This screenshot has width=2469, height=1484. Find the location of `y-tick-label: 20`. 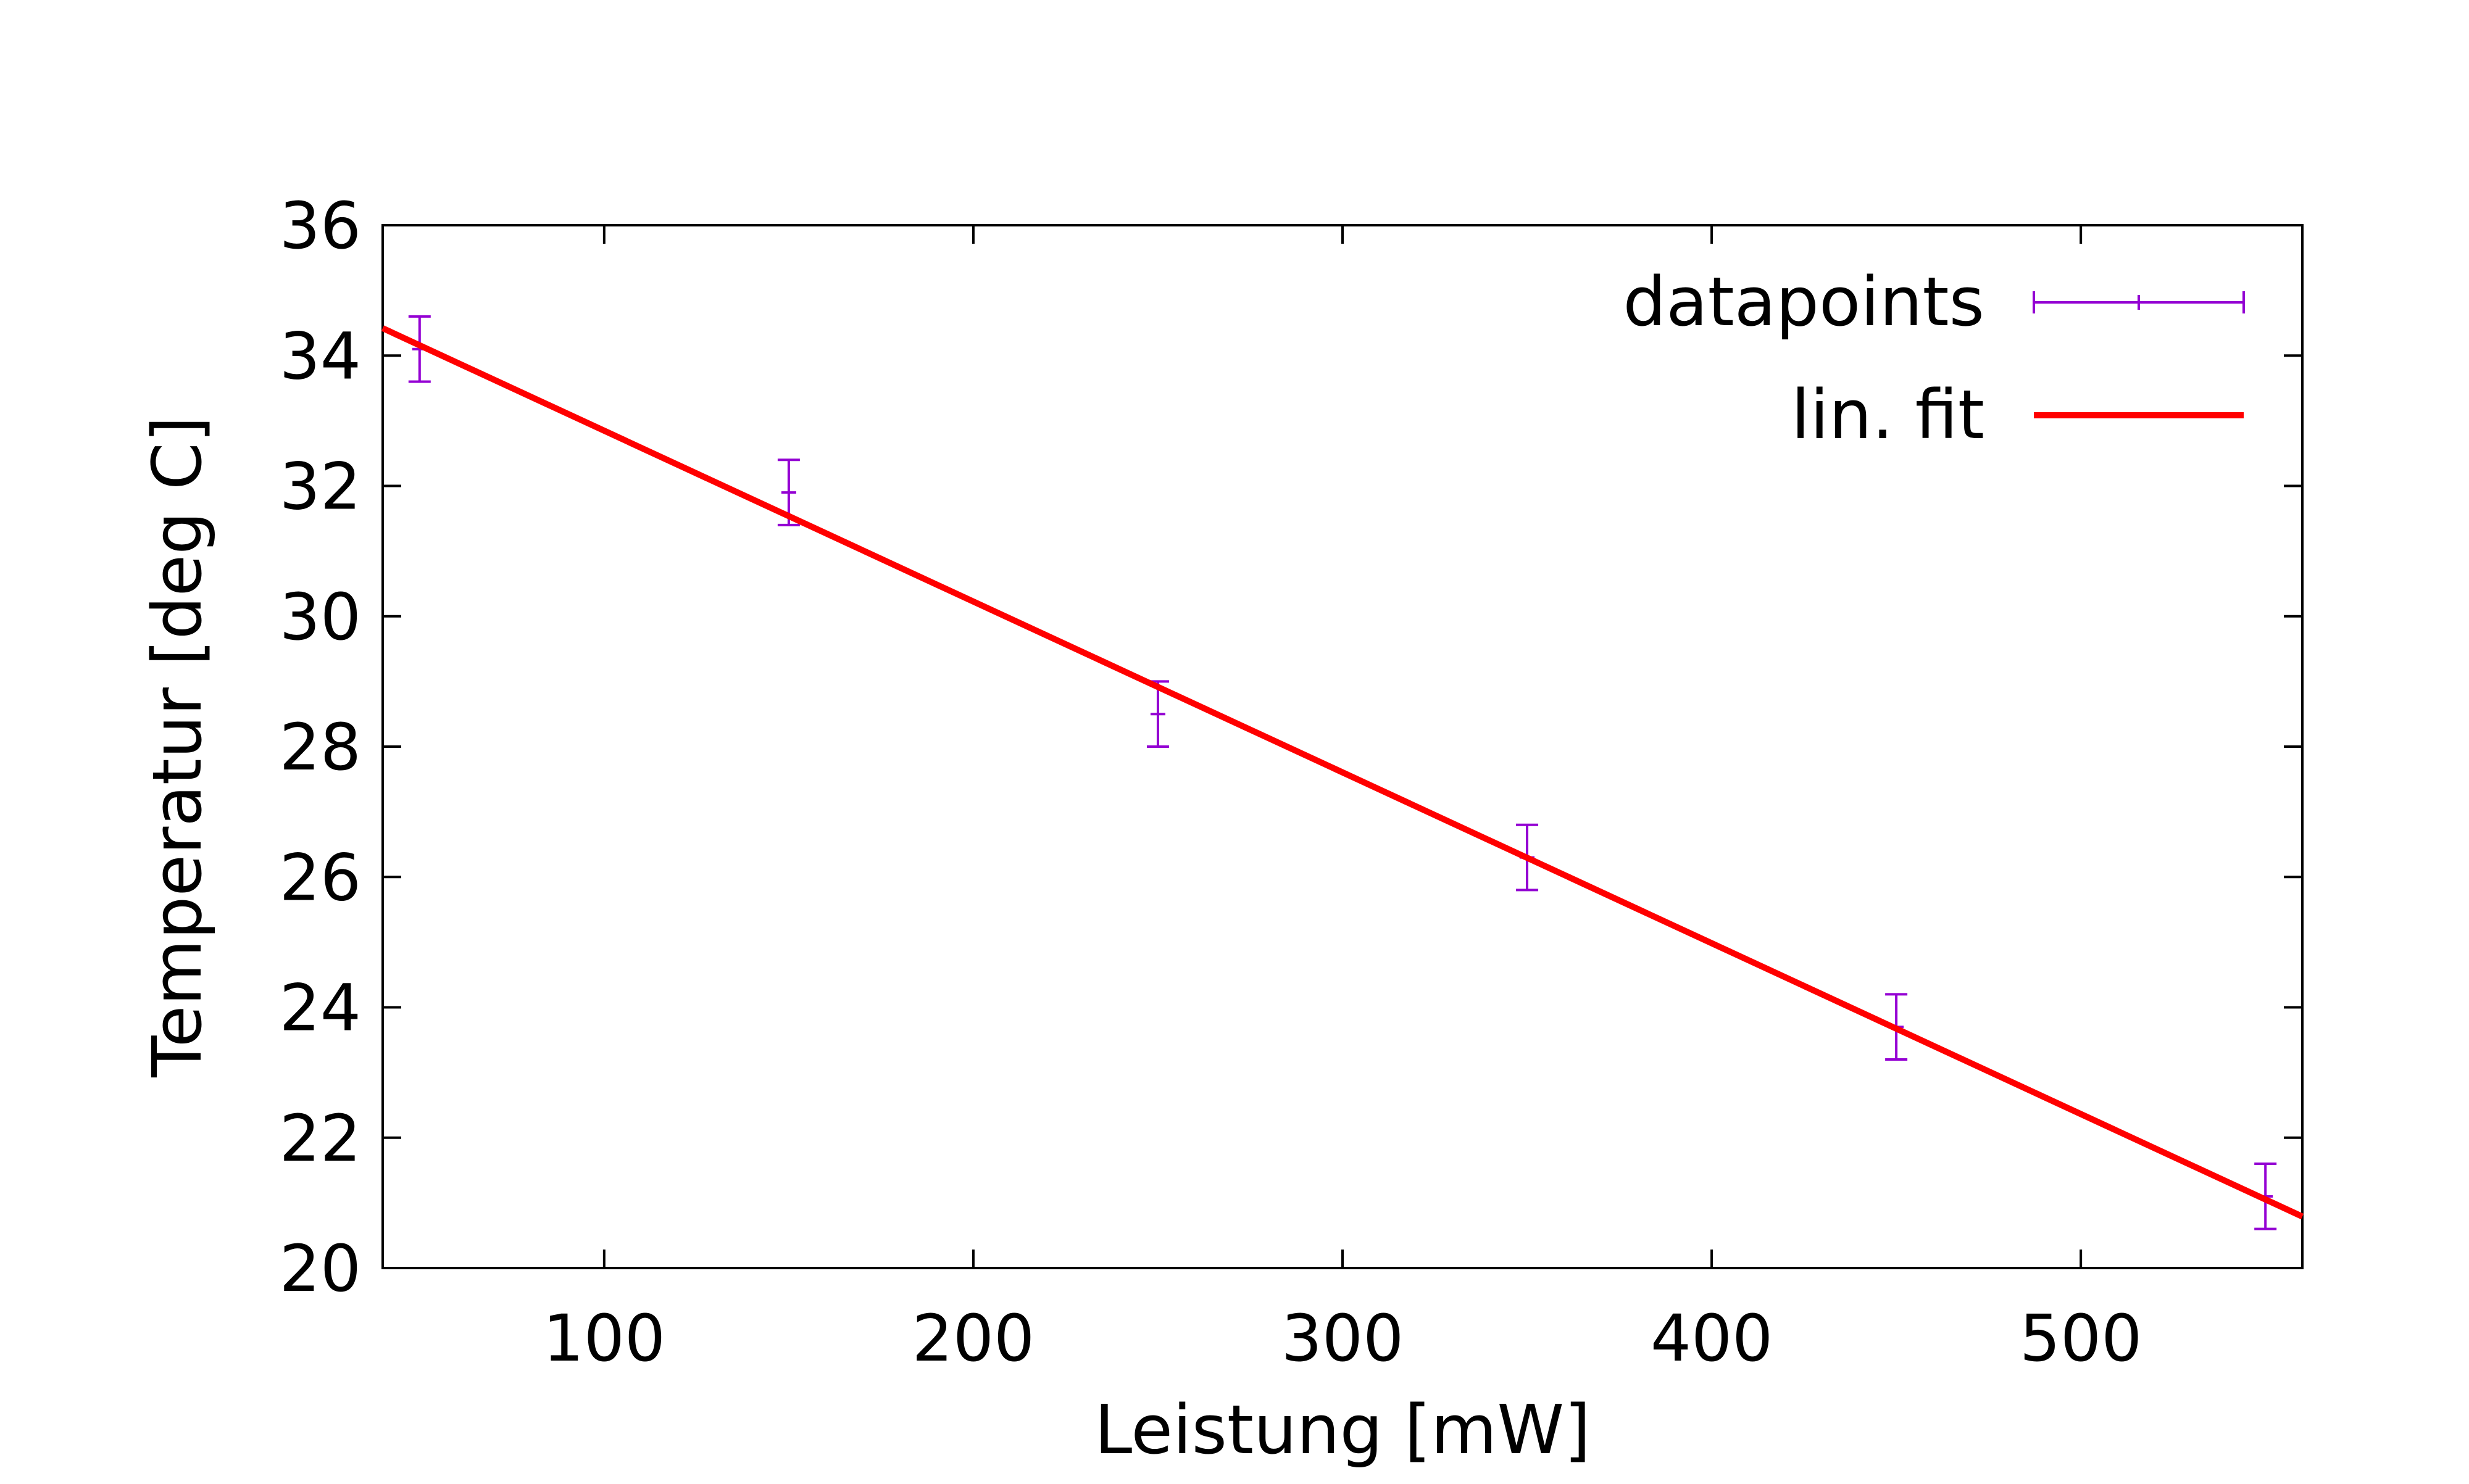

y-tick-label: 20 is located at coordinates (320, 1268).